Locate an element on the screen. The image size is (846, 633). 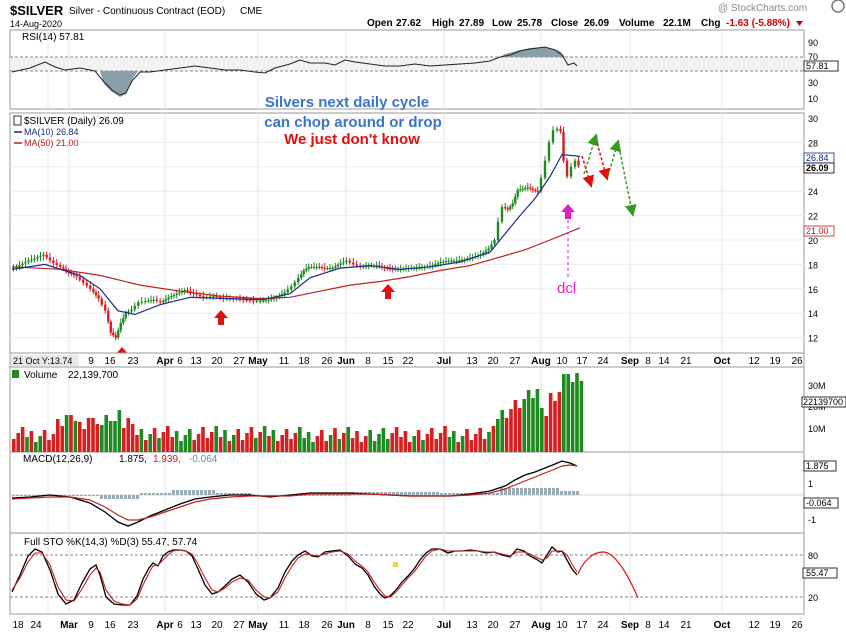
x-axis-label: 24 is located at coordinates (603, 625).